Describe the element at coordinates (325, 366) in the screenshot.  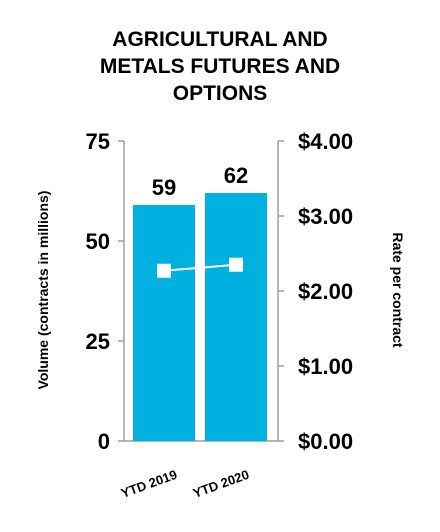
I see `right-tick-label-1: $1.00` at that location.